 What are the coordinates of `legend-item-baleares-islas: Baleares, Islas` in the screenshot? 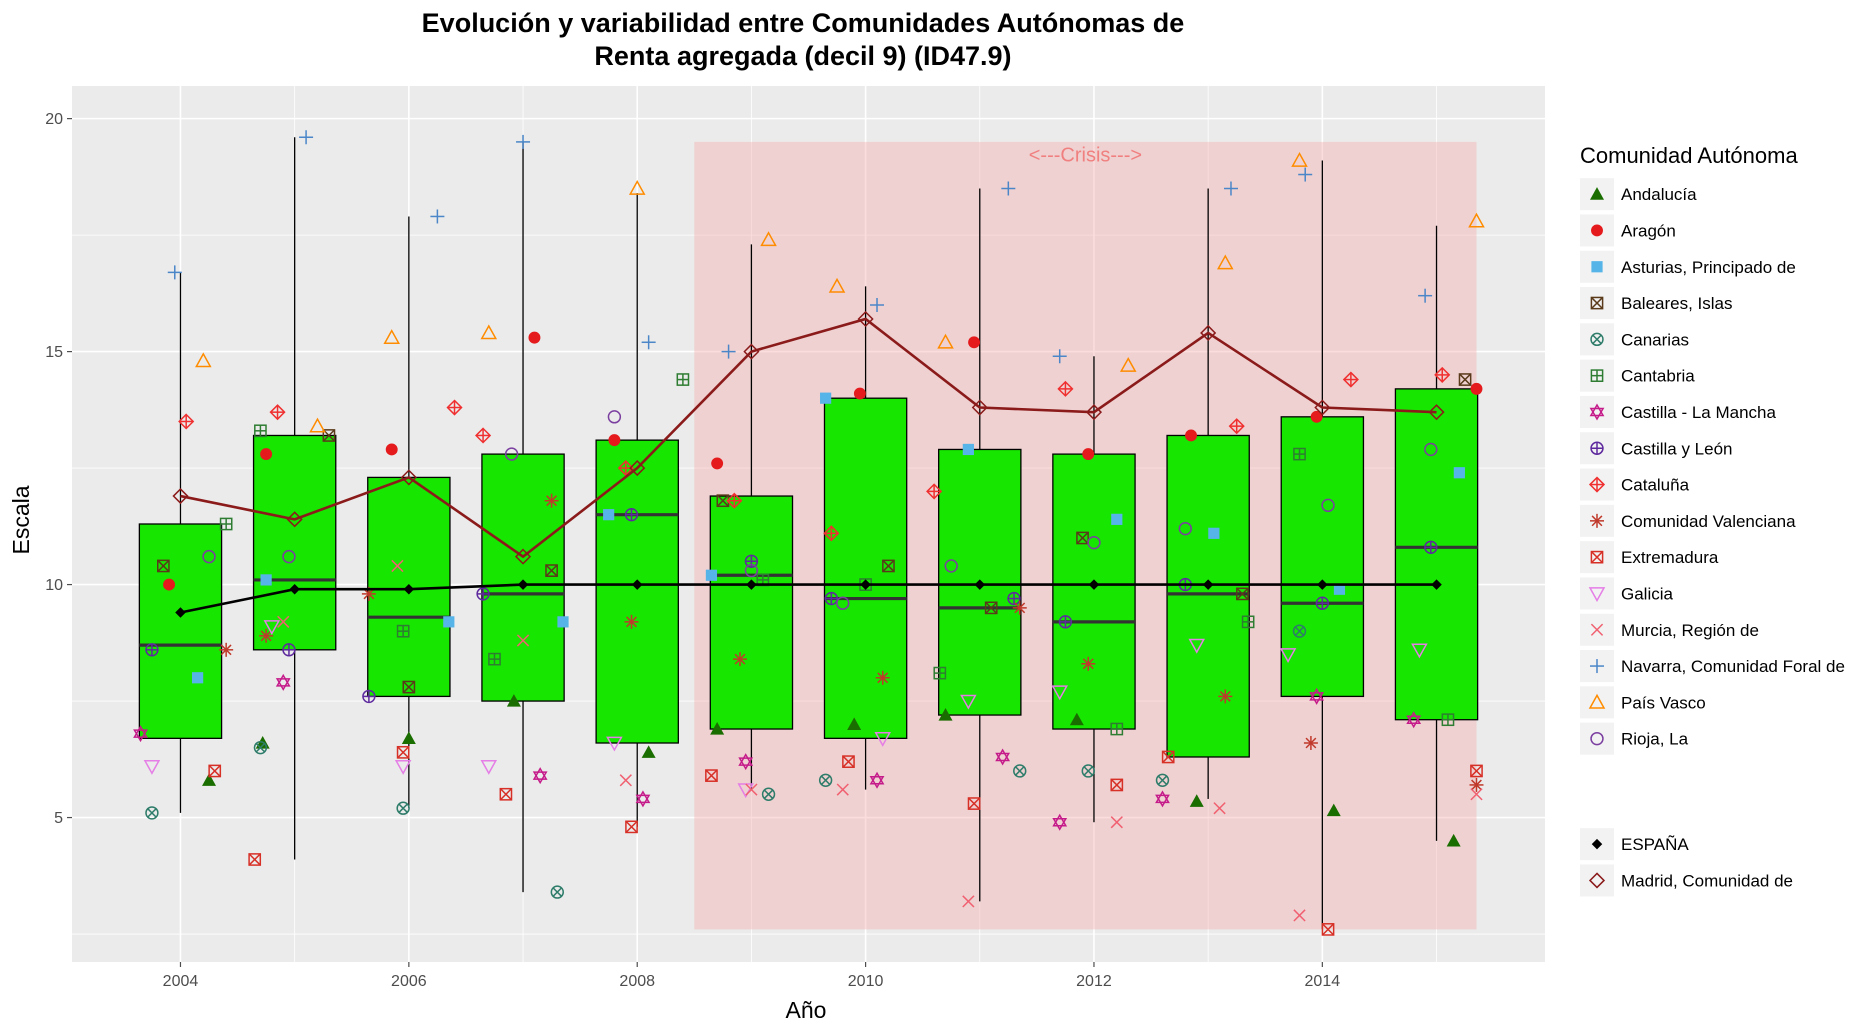 It's located at (1656, 303).